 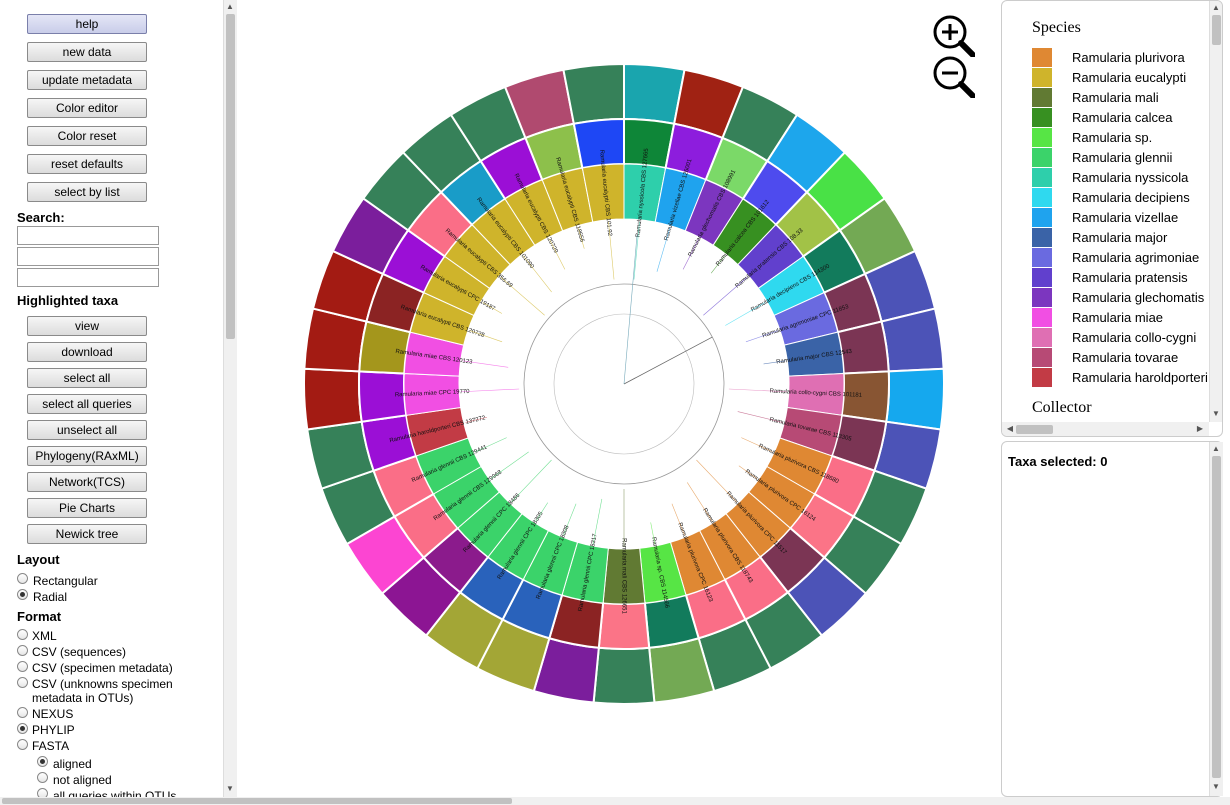 What do you see at coordinates (1200, 428) in the screenshot?
I see `legend-scroll-right-icon: ▶` at bounding box center [1200, 428].